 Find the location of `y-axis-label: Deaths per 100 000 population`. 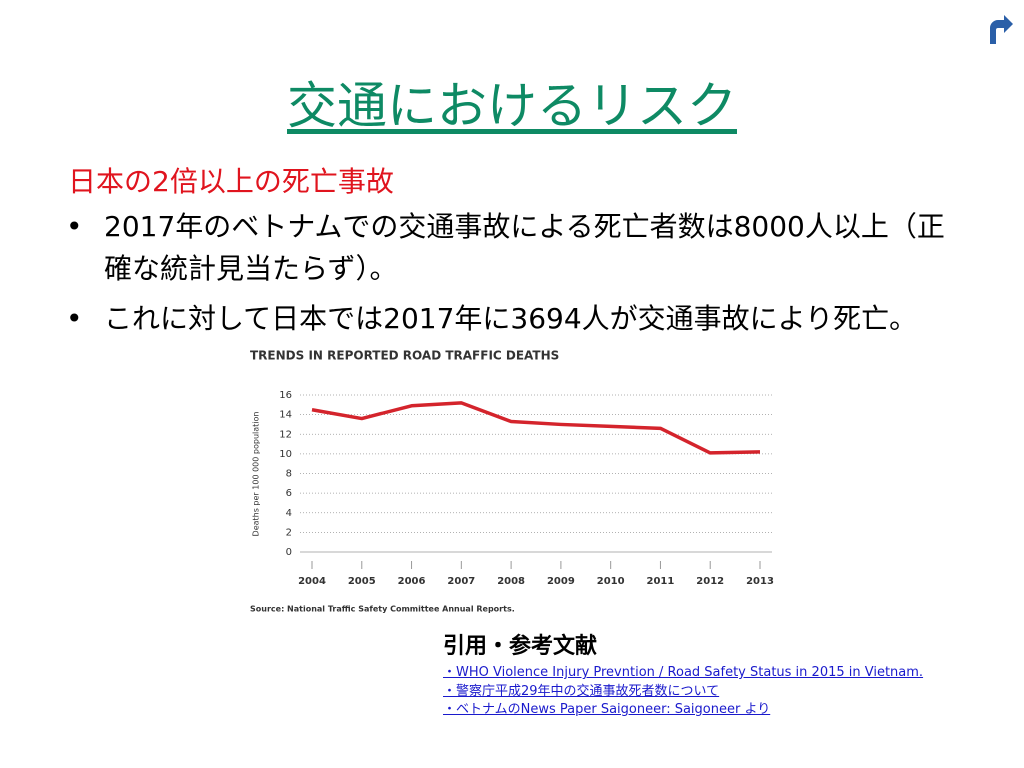

y-axis-label: Deaths per 100 000 population is located at coordinates (256, 474).